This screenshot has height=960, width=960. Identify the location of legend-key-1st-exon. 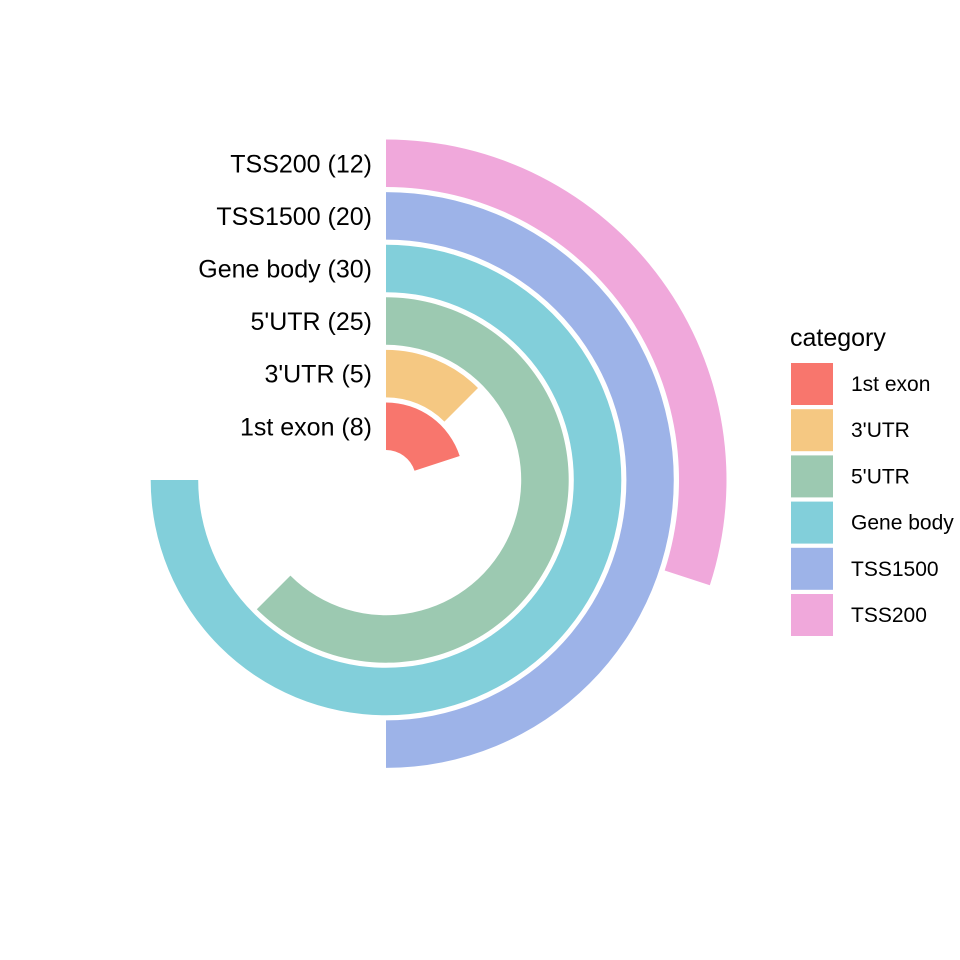
(812, 384).